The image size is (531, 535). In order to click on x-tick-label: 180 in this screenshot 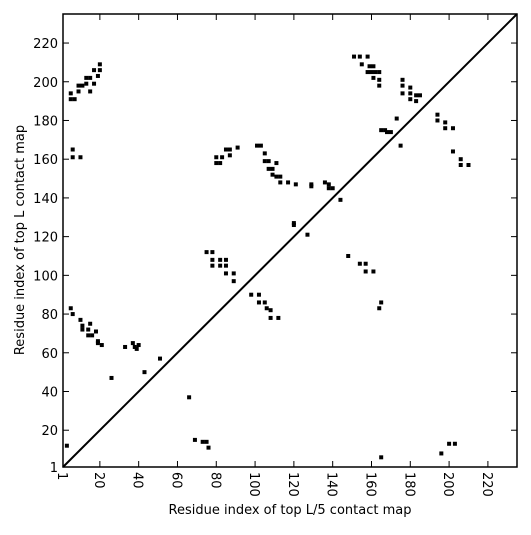, I will do `click(408, 484)`.